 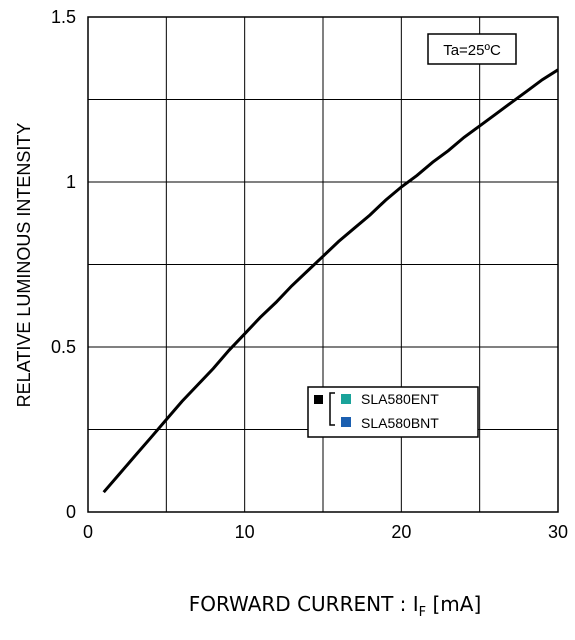 I want to click on y-tick-label: 0, so click(x=71, y=512).